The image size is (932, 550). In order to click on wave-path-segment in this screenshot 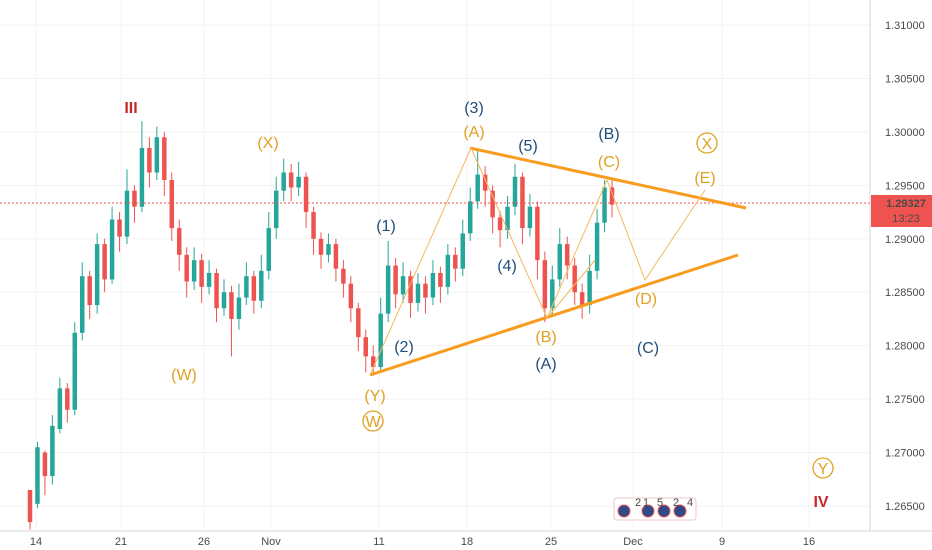, I will do `click(571, 289)`.